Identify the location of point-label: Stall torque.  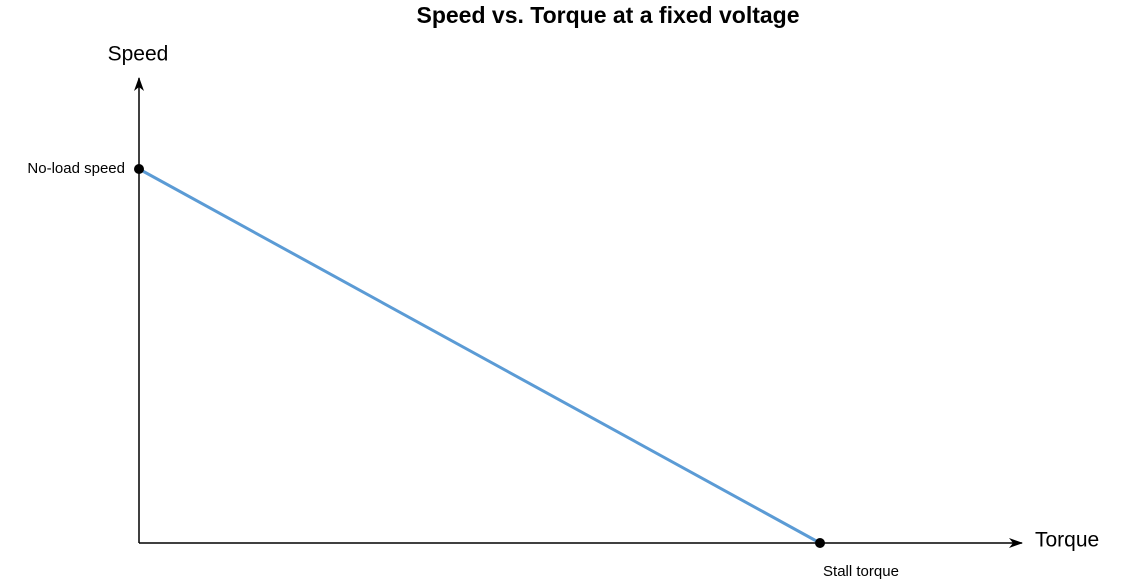
(861, 571).